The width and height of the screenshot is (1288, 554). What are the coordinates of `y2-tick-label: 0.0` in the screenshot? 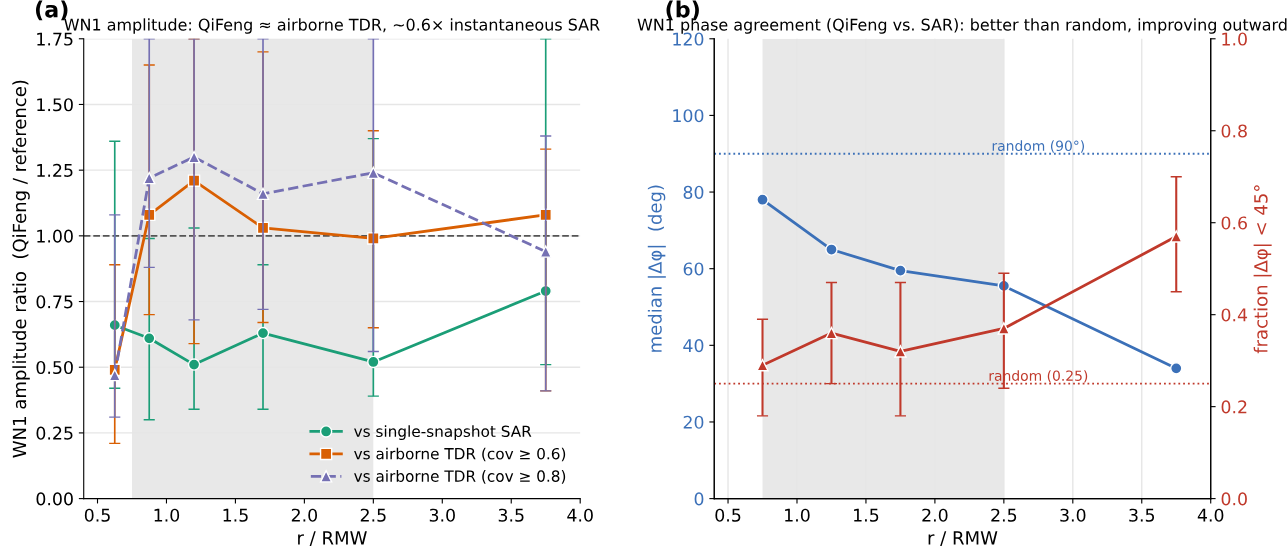 It's located at (1234, 499).